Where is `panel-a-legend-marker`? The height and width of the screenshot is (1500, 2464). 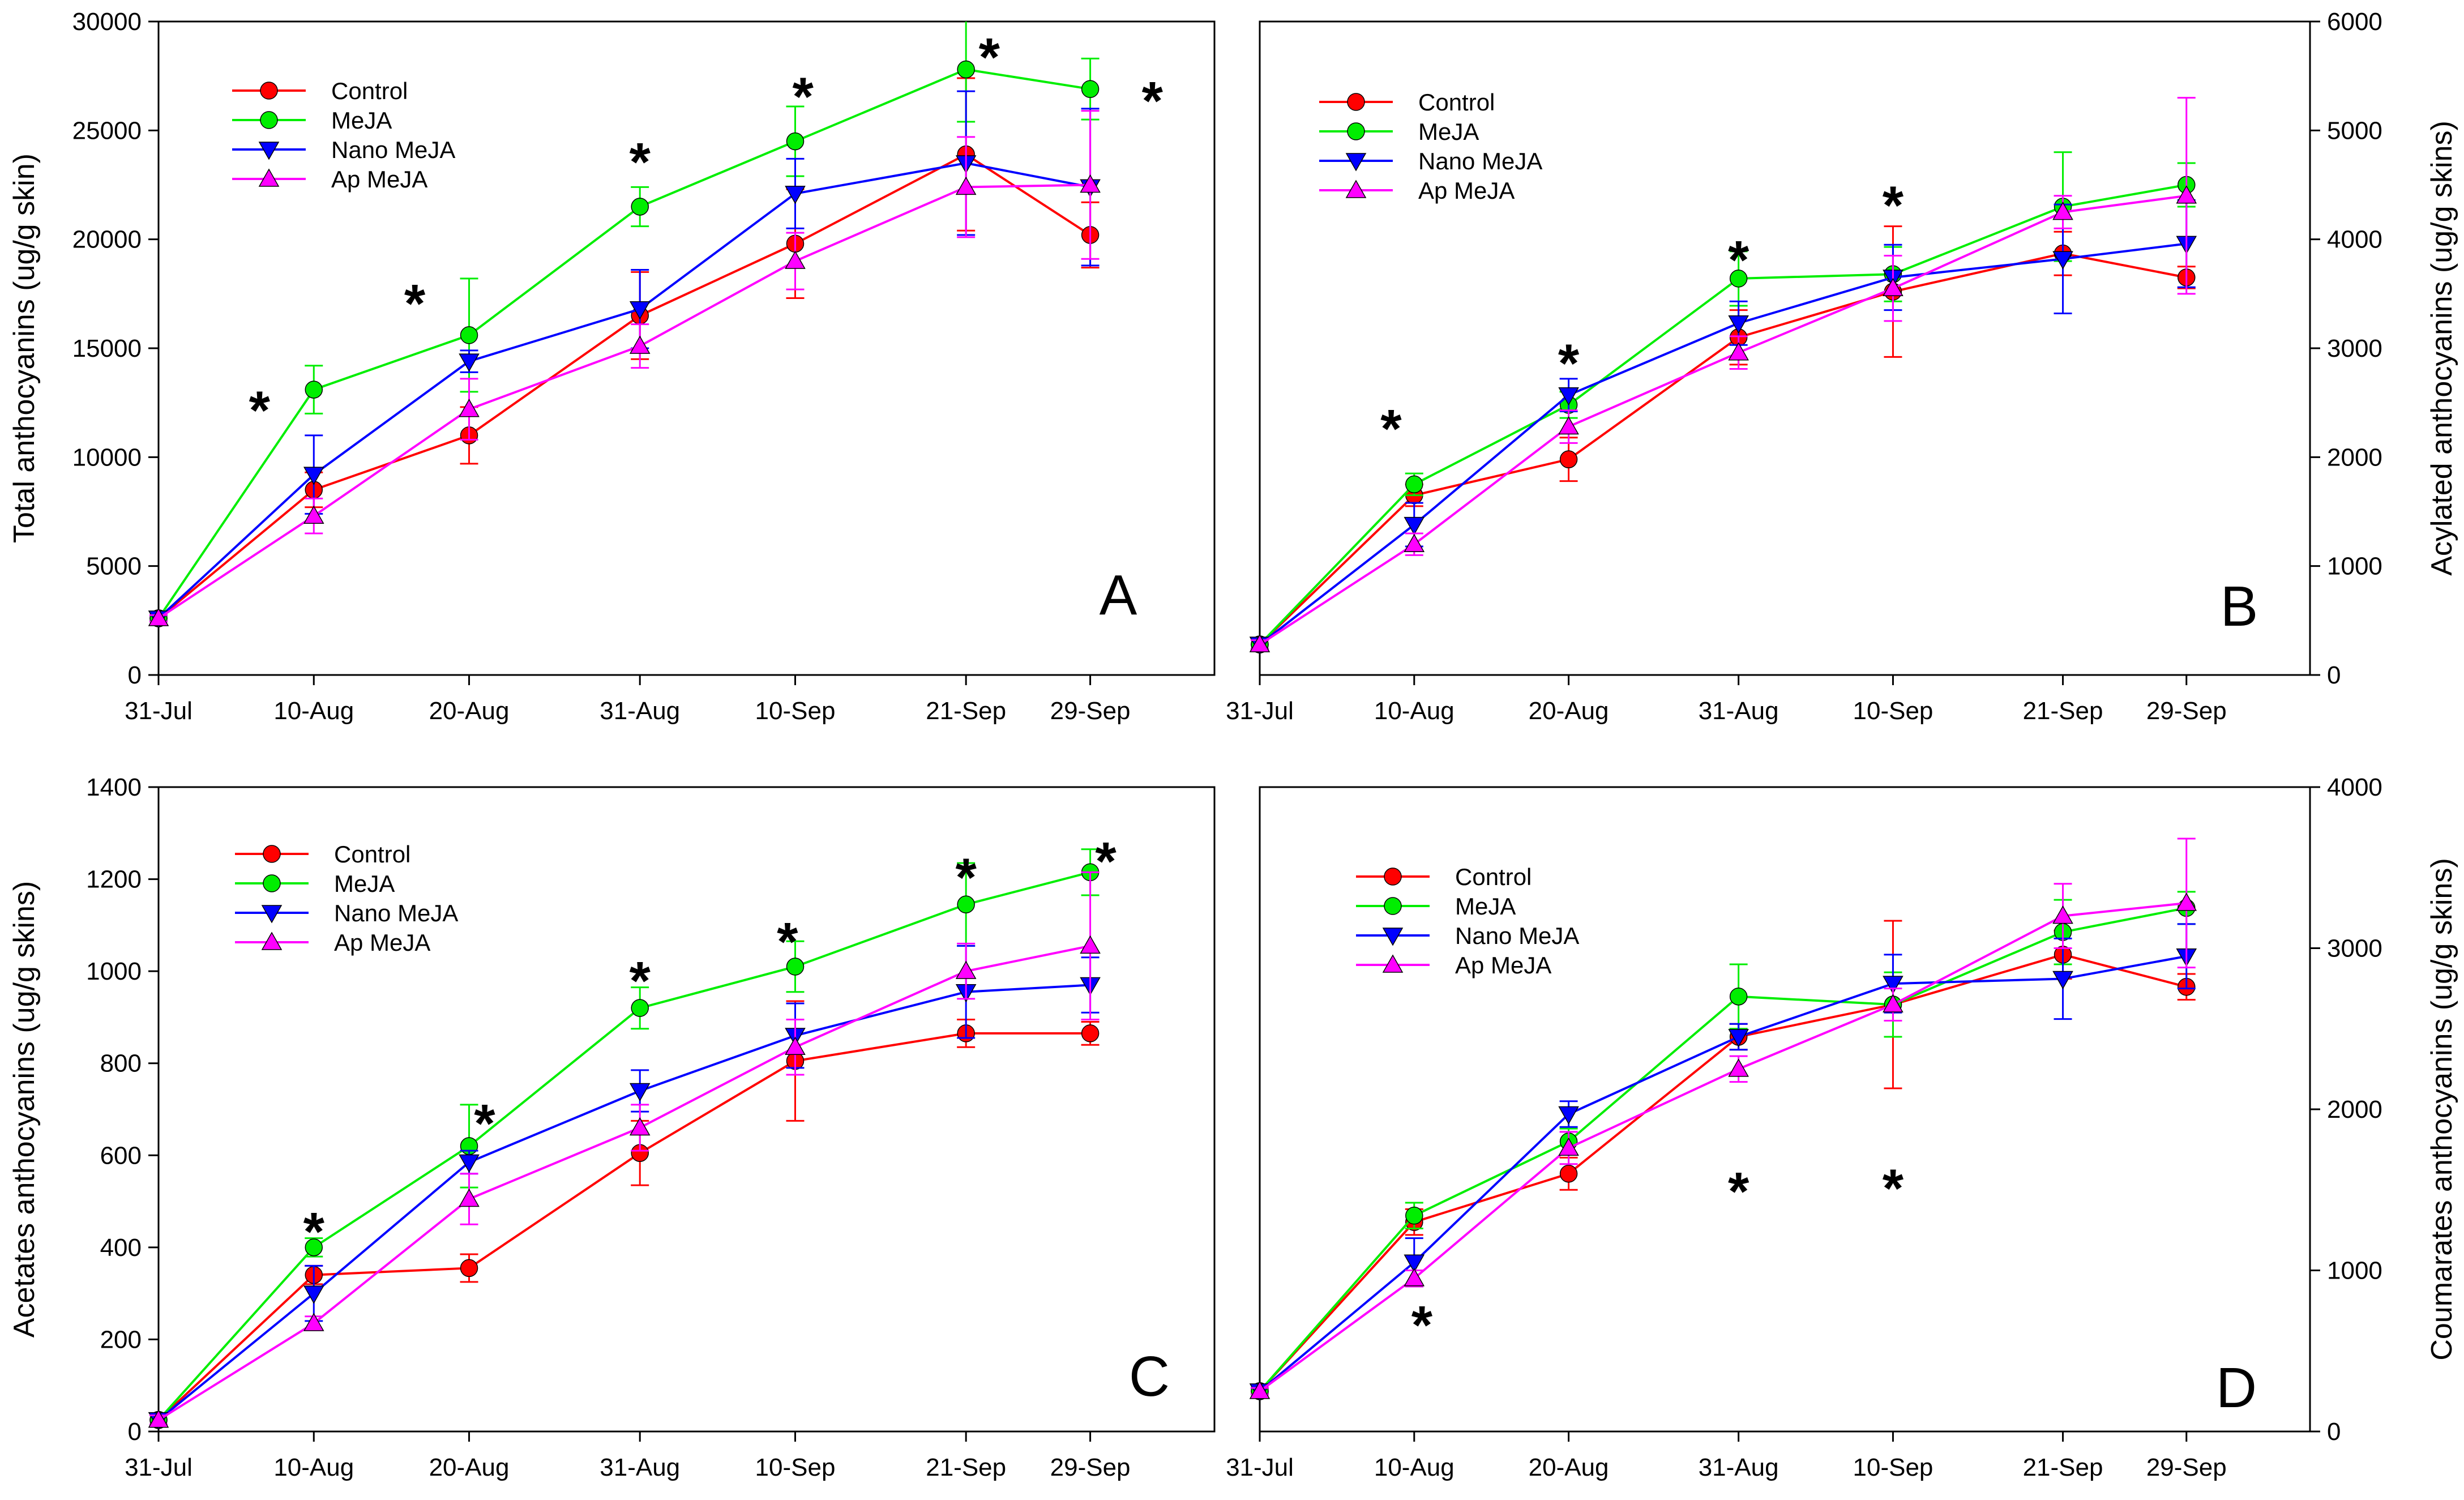 panel-a-legend-marker is located at coordinates (269, 151).